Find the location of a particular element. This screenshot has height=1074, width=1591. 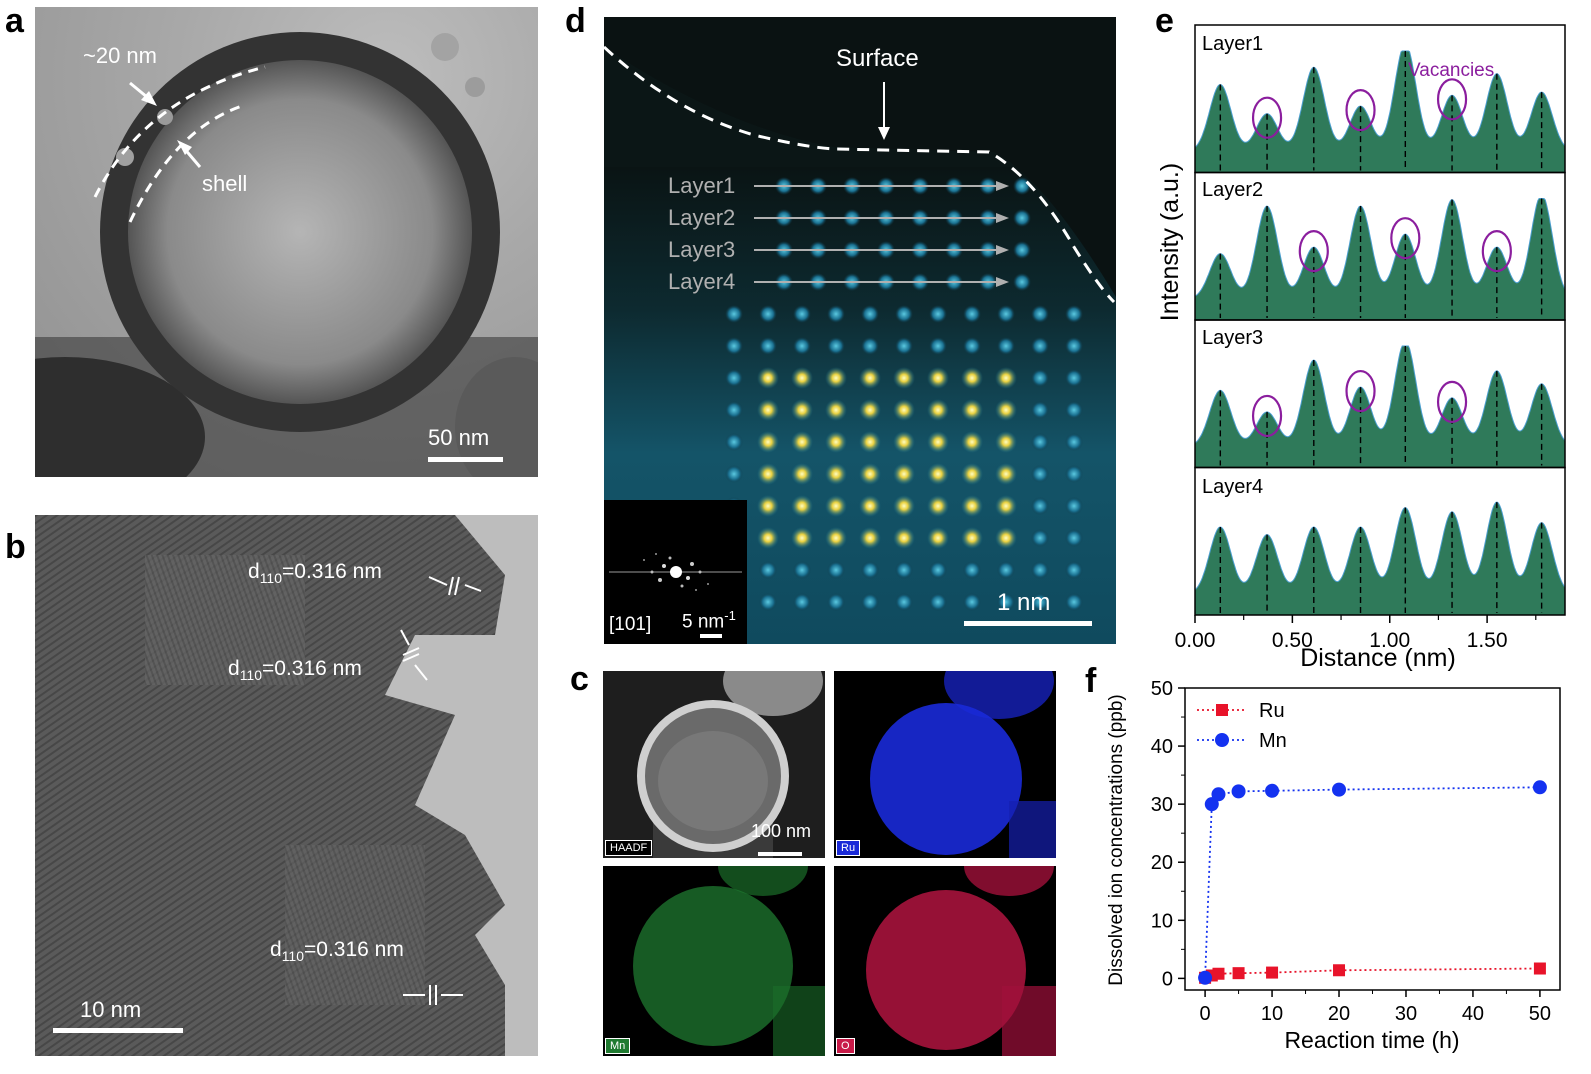

e-x-axis-label: Distance (nm) is located at coordinates (1378, 658).